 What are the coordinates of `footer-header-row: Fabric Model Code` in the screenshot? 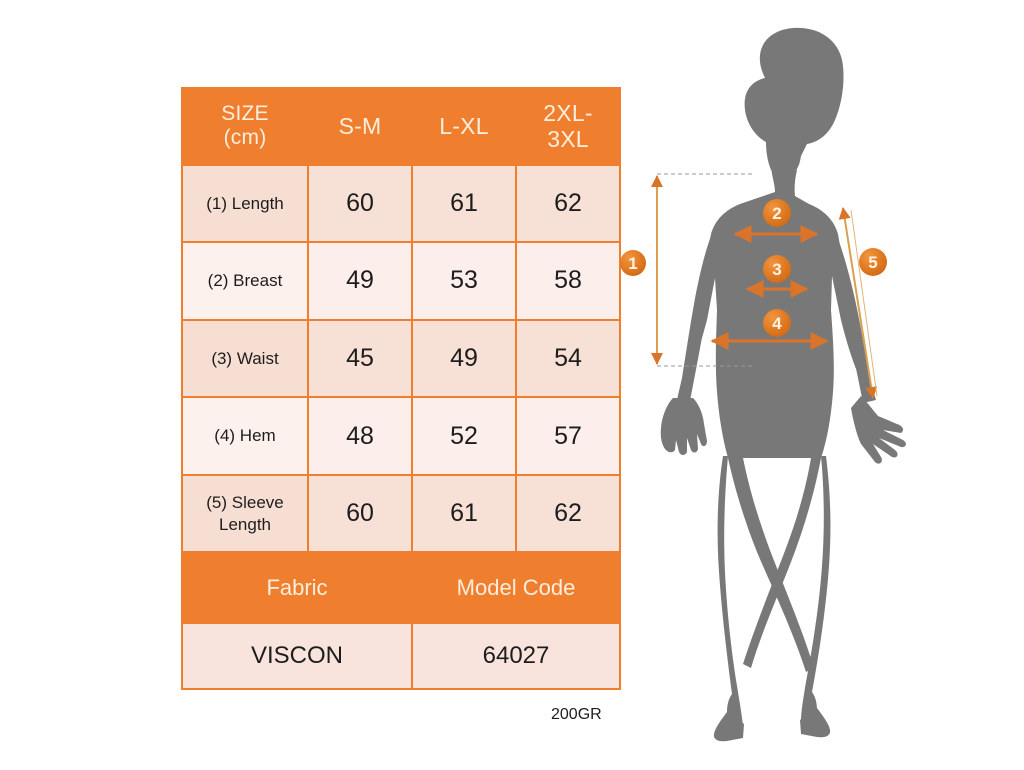 It's located at (401, 587).